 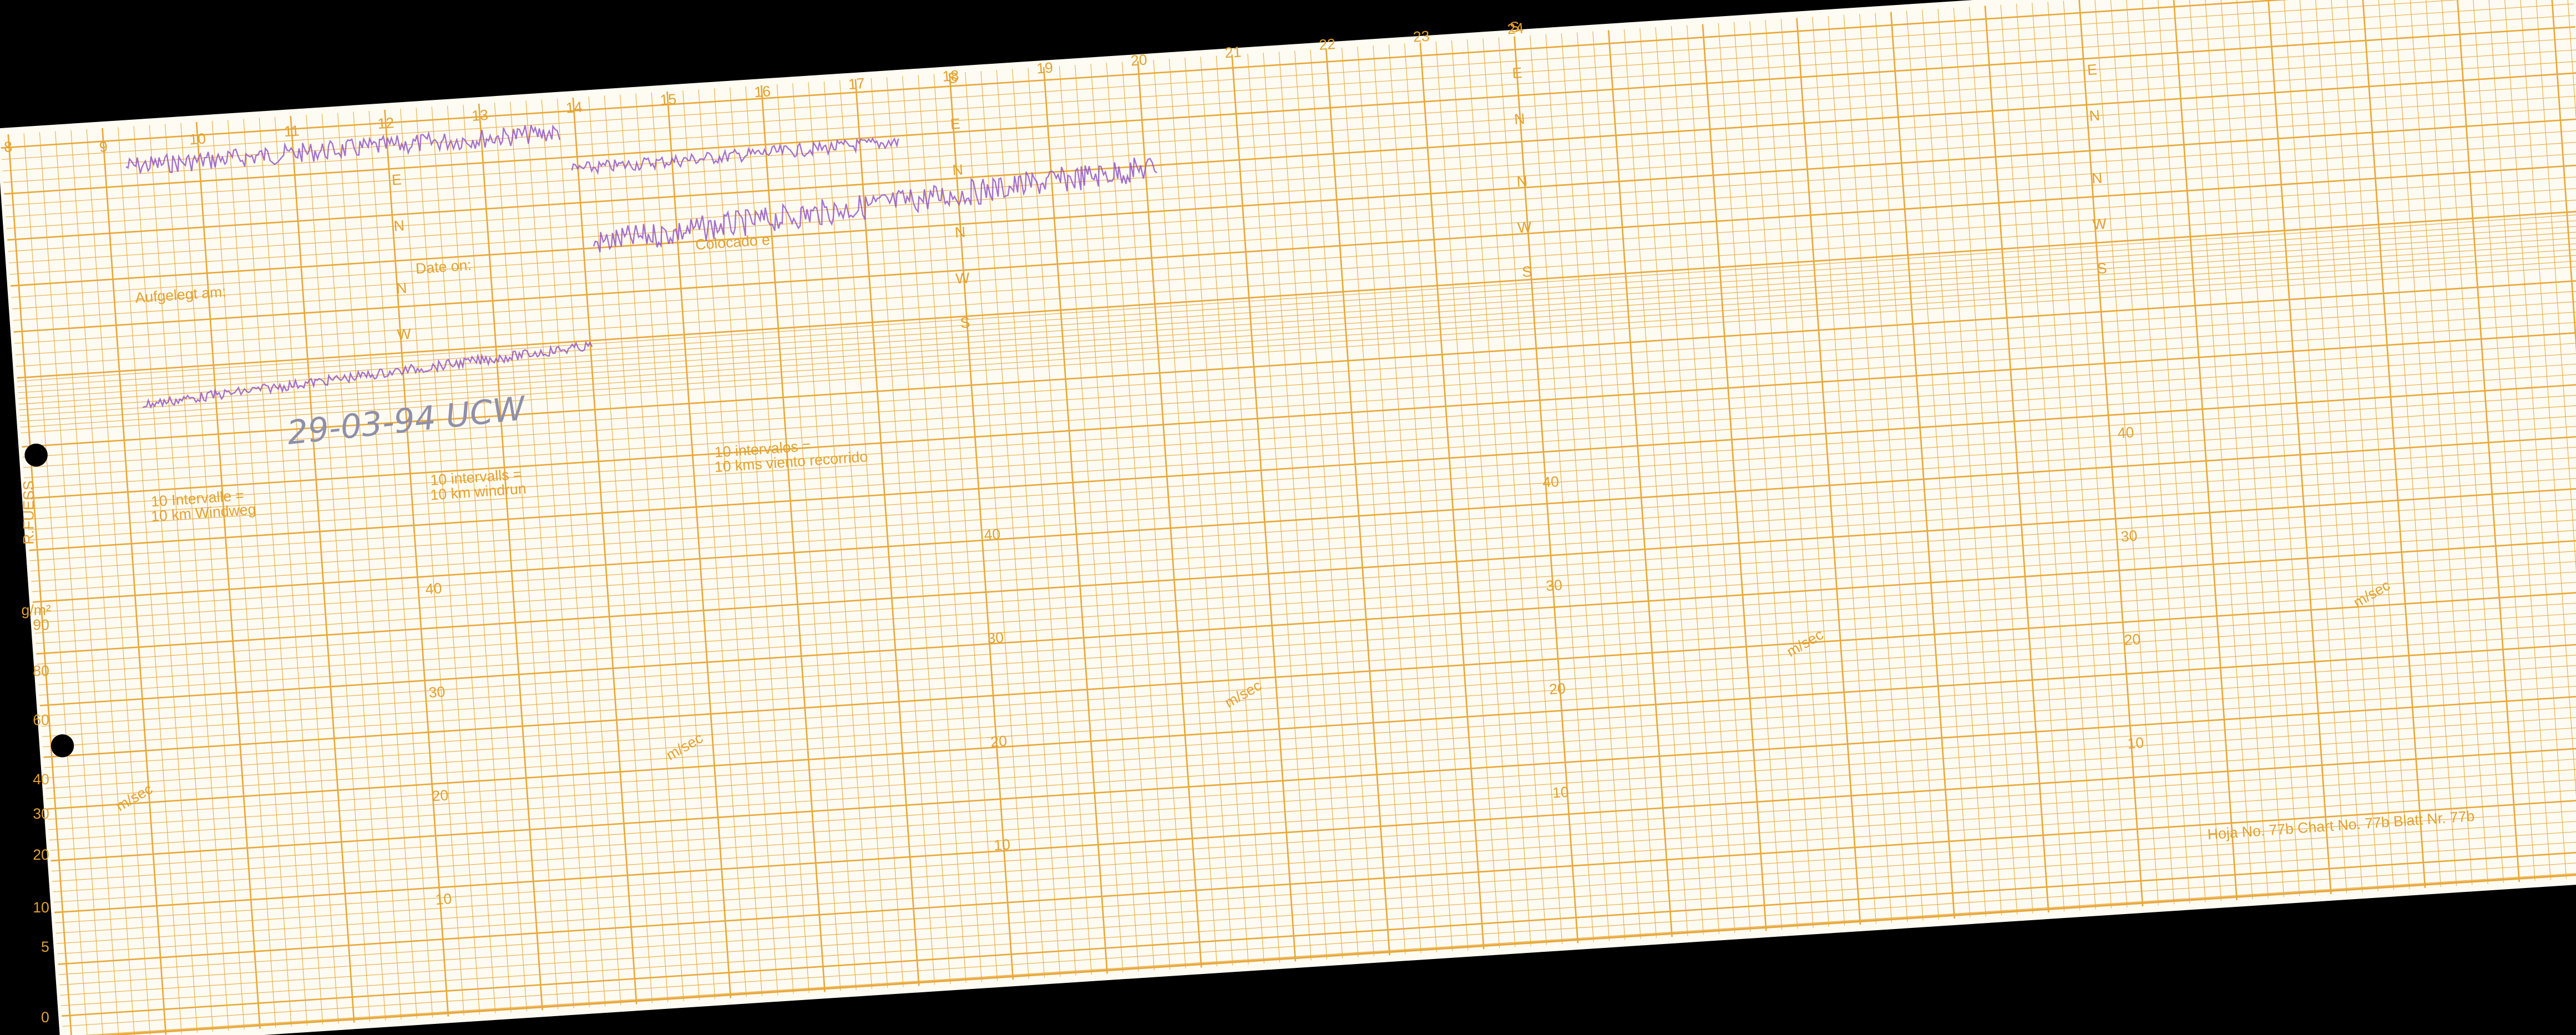 I want to click on label: W, so click(x=404, y=334).